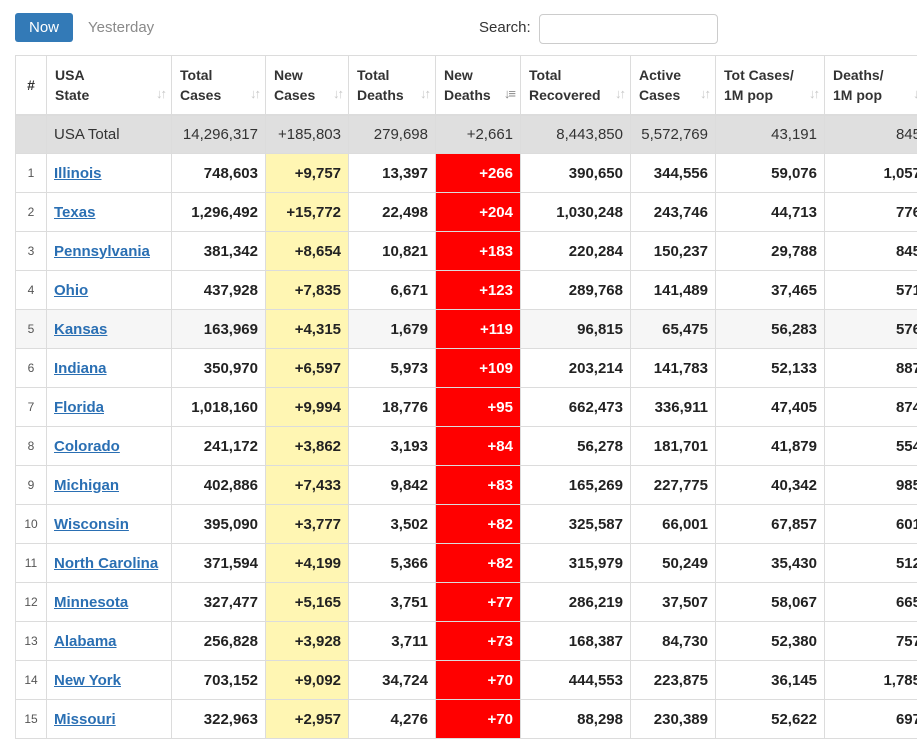  I want to click on state-name: Colorado, so click(109, 446).